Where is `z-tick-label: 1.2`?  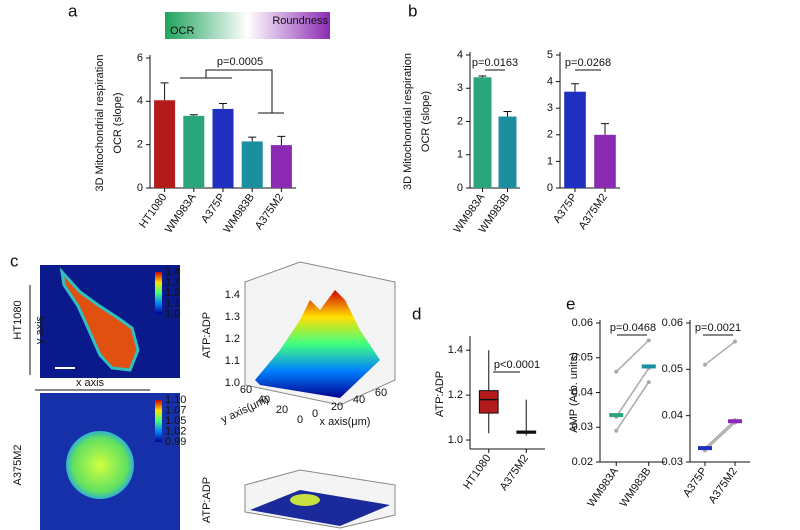
z-tick-label: 1.2 is located at coordinates (232, 339).